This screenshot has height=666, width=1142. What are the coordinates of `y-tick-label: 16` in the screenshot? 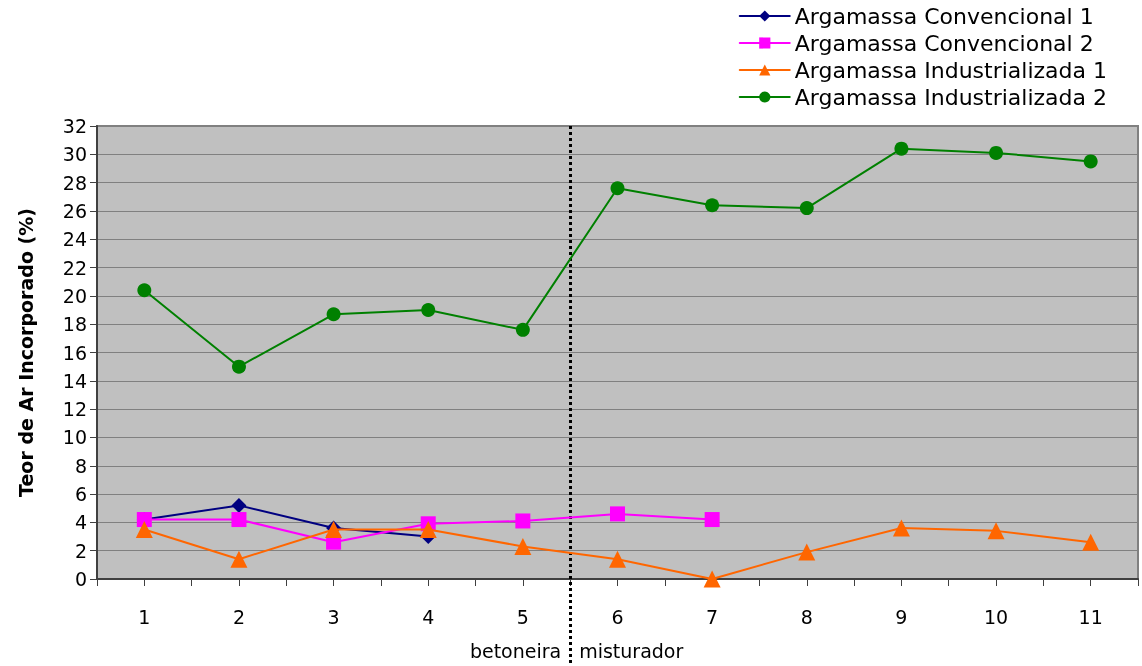 It's located at (74, 352).